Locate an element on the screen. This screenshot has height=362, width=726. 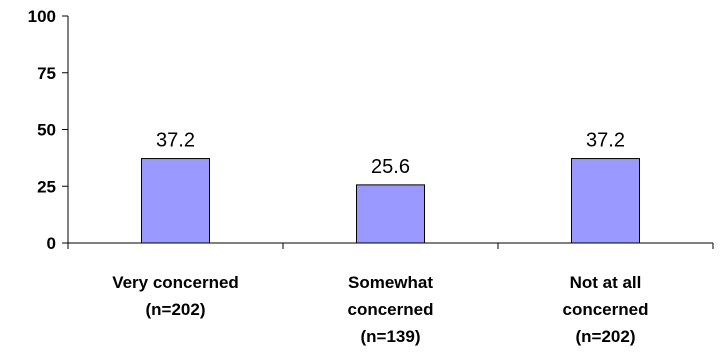
y-axis: 0 25 50 75 100 is located at coordinates (48, 130).